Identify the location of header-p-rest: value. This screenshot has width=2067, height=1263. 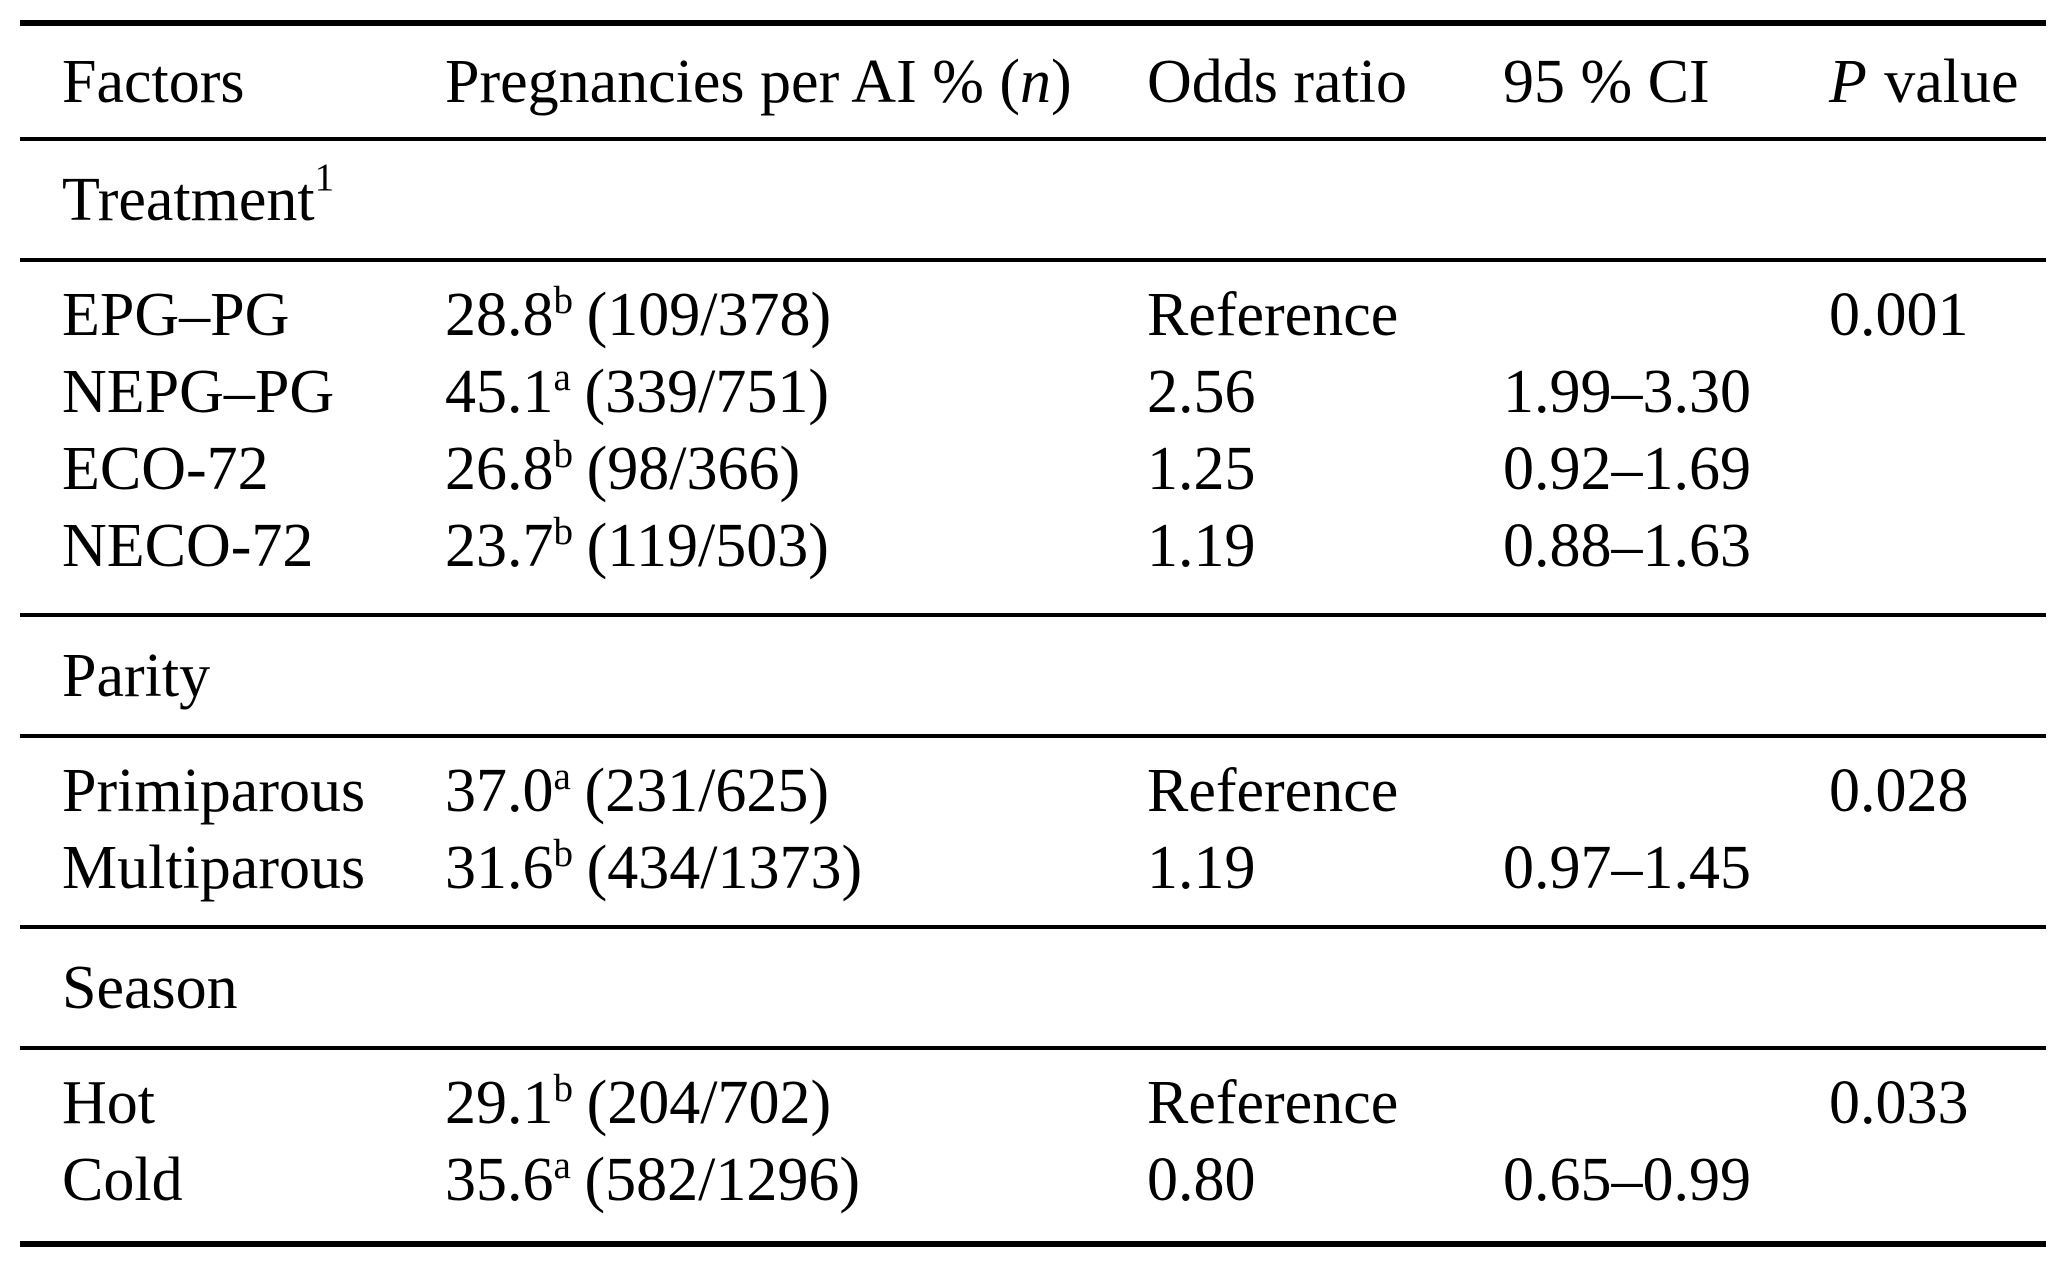
(1951, 81).